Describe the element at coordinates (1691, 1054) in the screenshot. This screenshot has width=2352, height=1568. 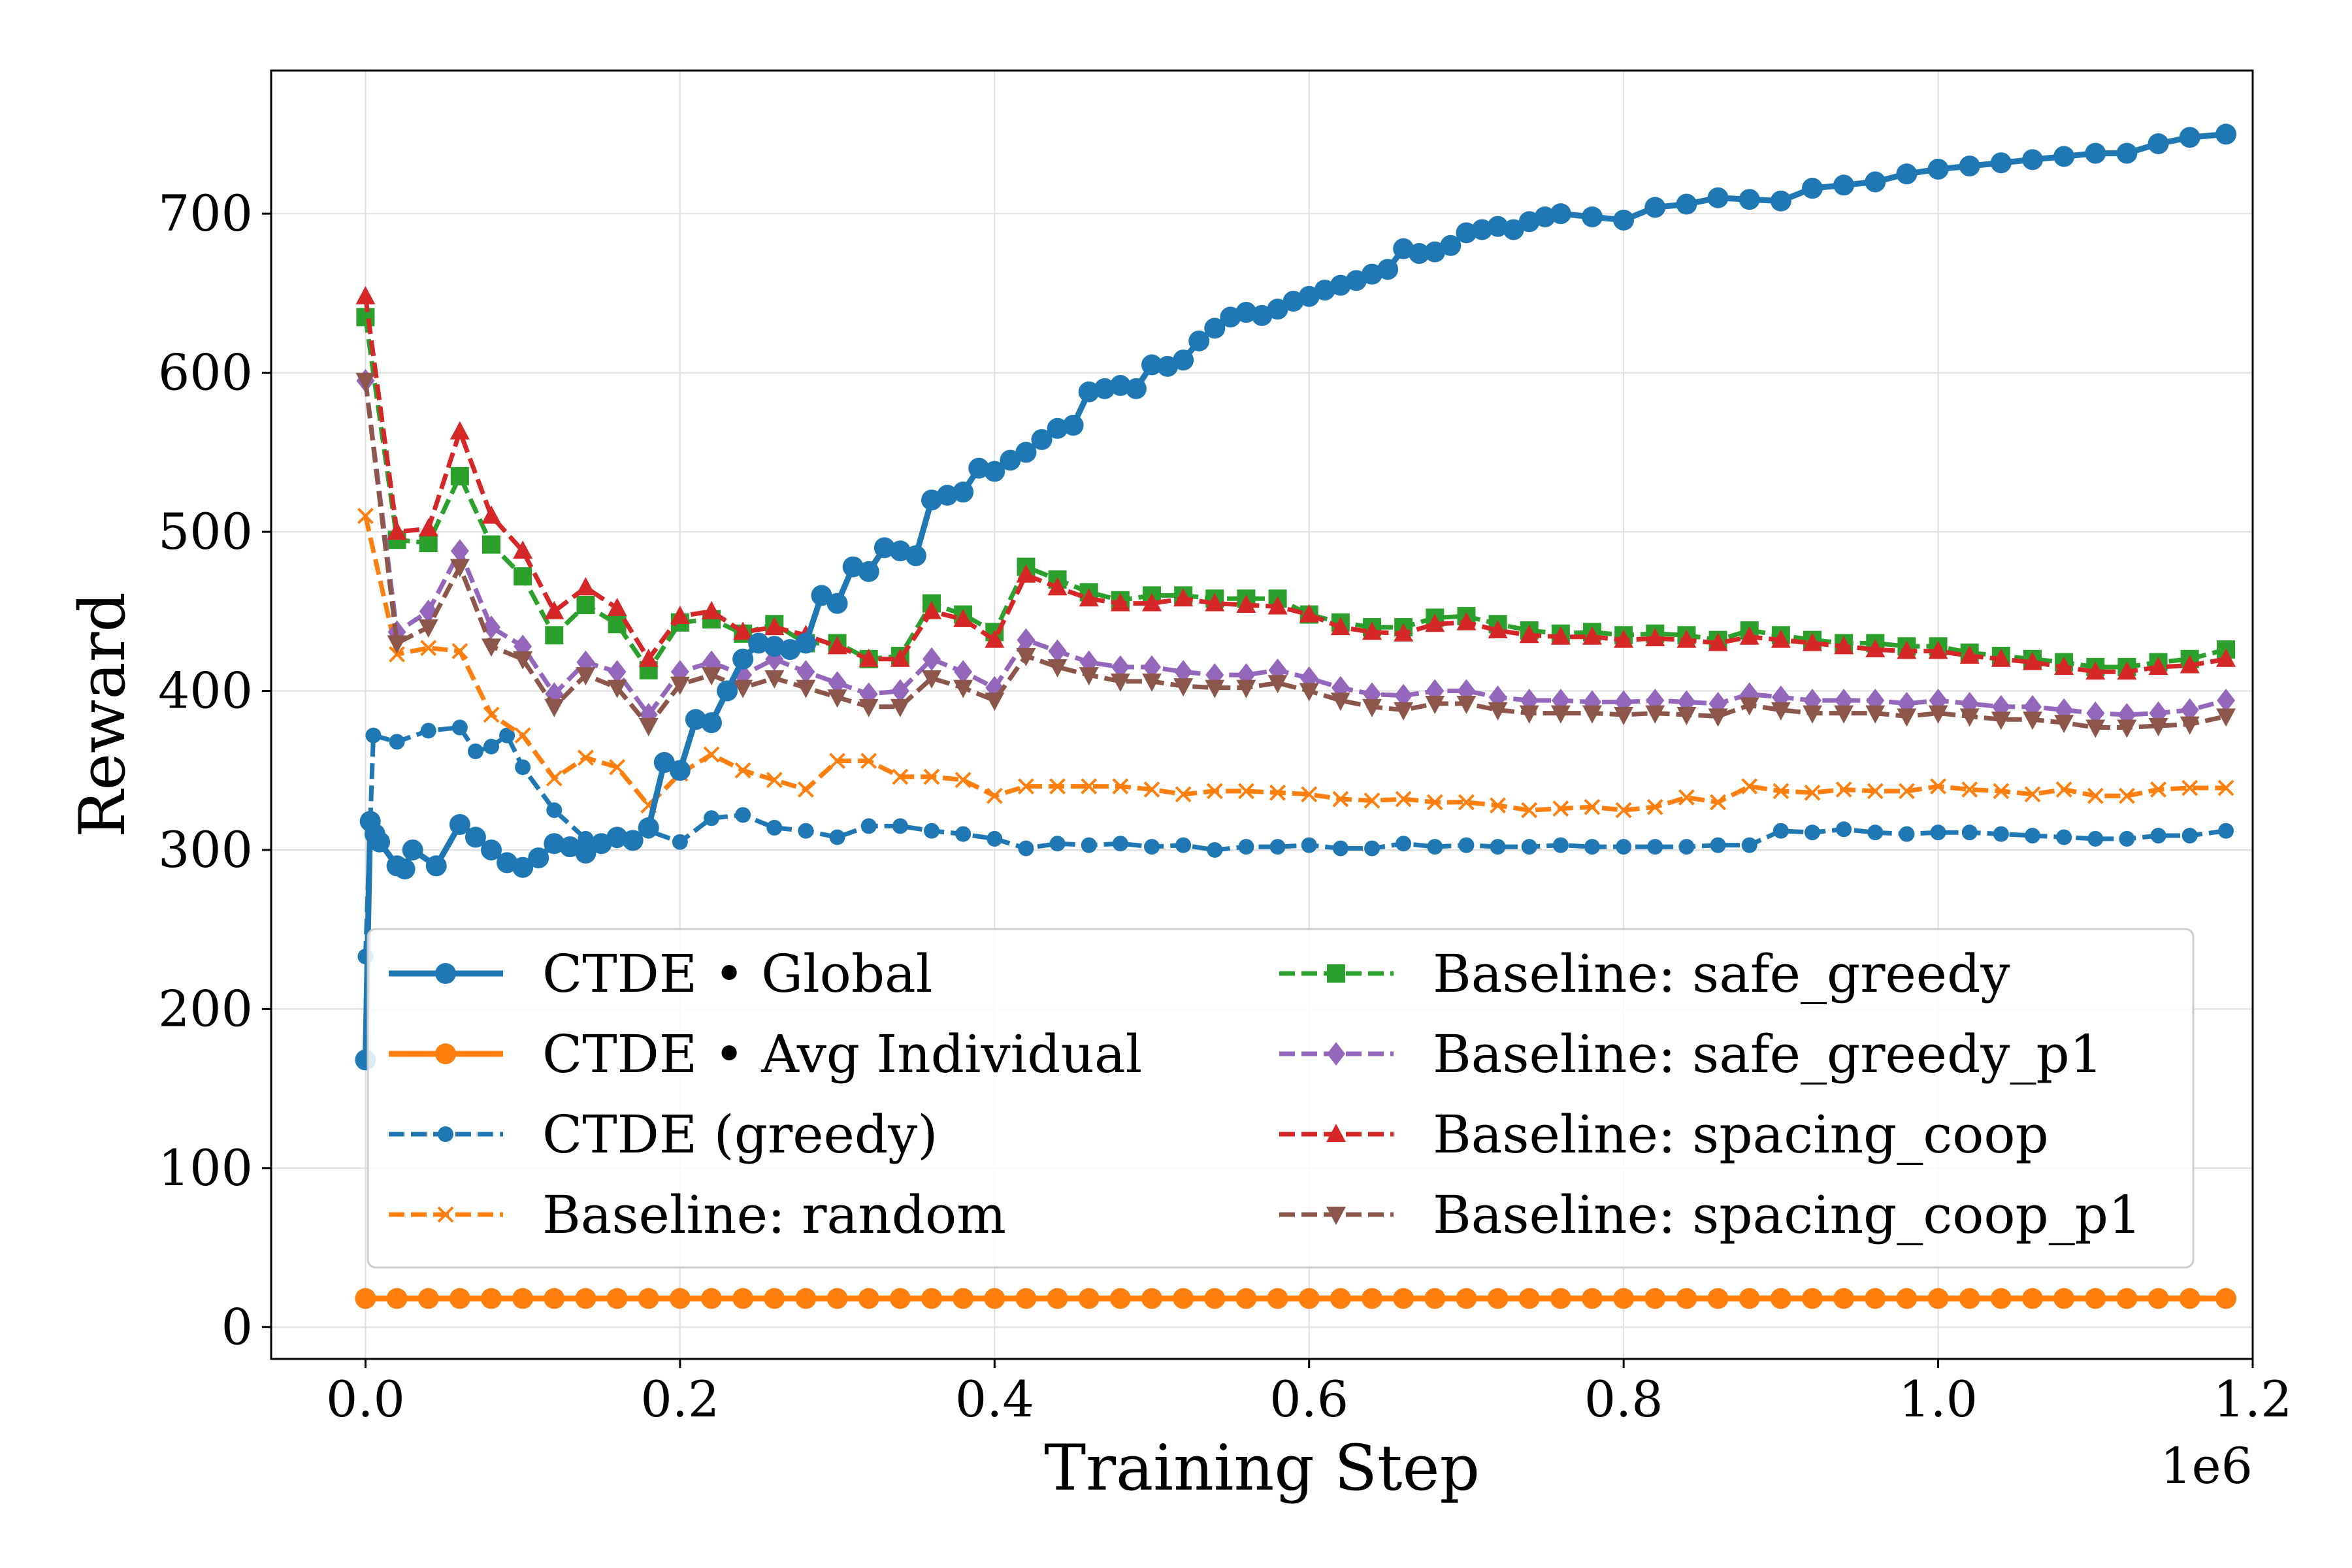
I see `legend-item: Baseline: safe_greedy_p1` at that location.